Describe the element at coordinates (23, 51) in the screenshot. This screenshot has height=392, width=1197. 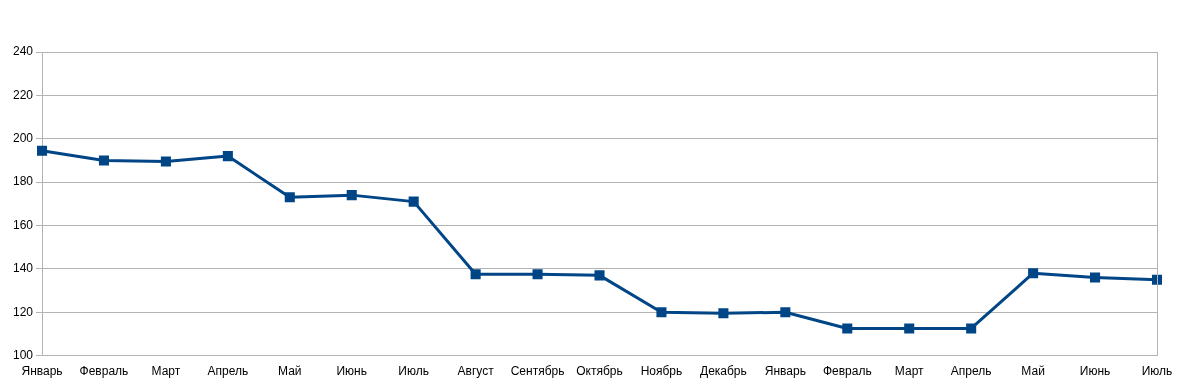
I see `y-tick-label: 240` at that location.